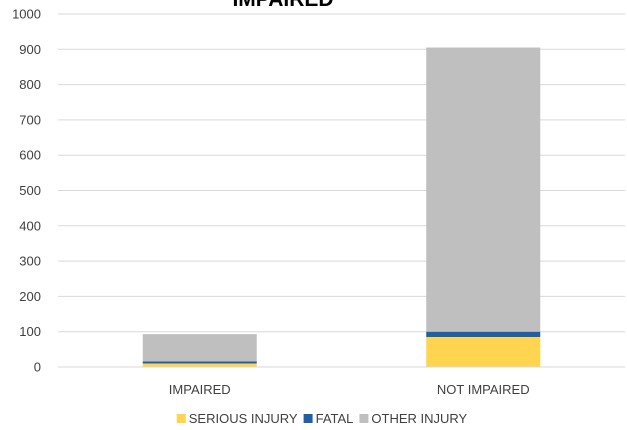  I want to click on legend: SERIOUS INJURY FATAL OTHER INJURY, so click(322, 418).